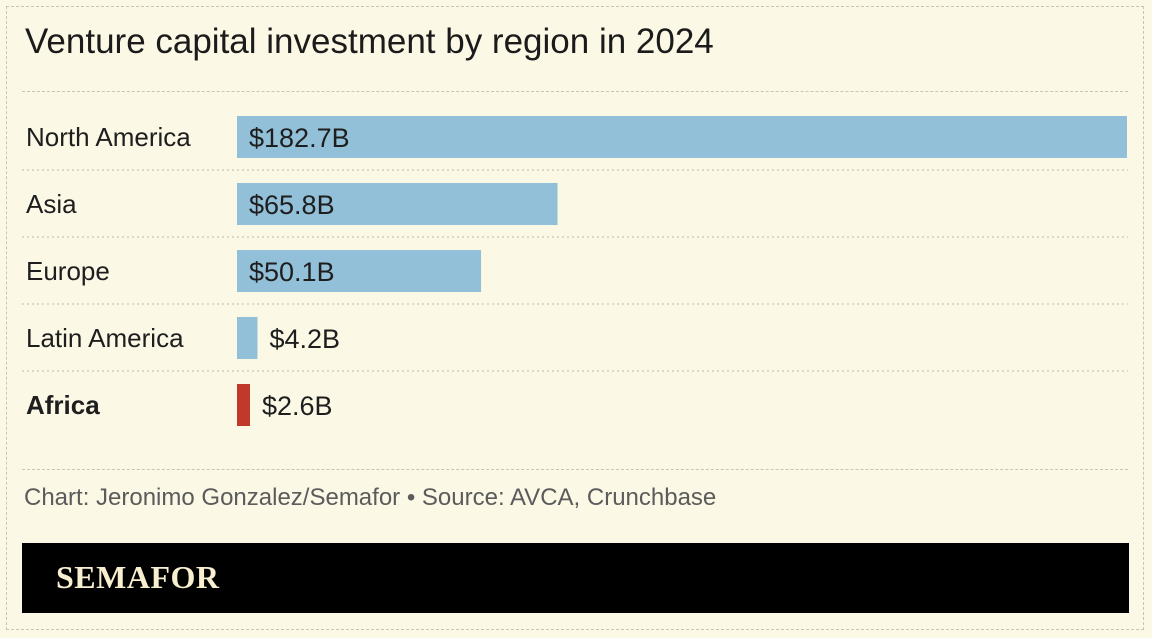 The width and height of the screenshot is (1152, 638). What do you see at coordinates (299, 138) in the screenshot?
I see `value-label: $182.7B` at bounding box center [299, 138].